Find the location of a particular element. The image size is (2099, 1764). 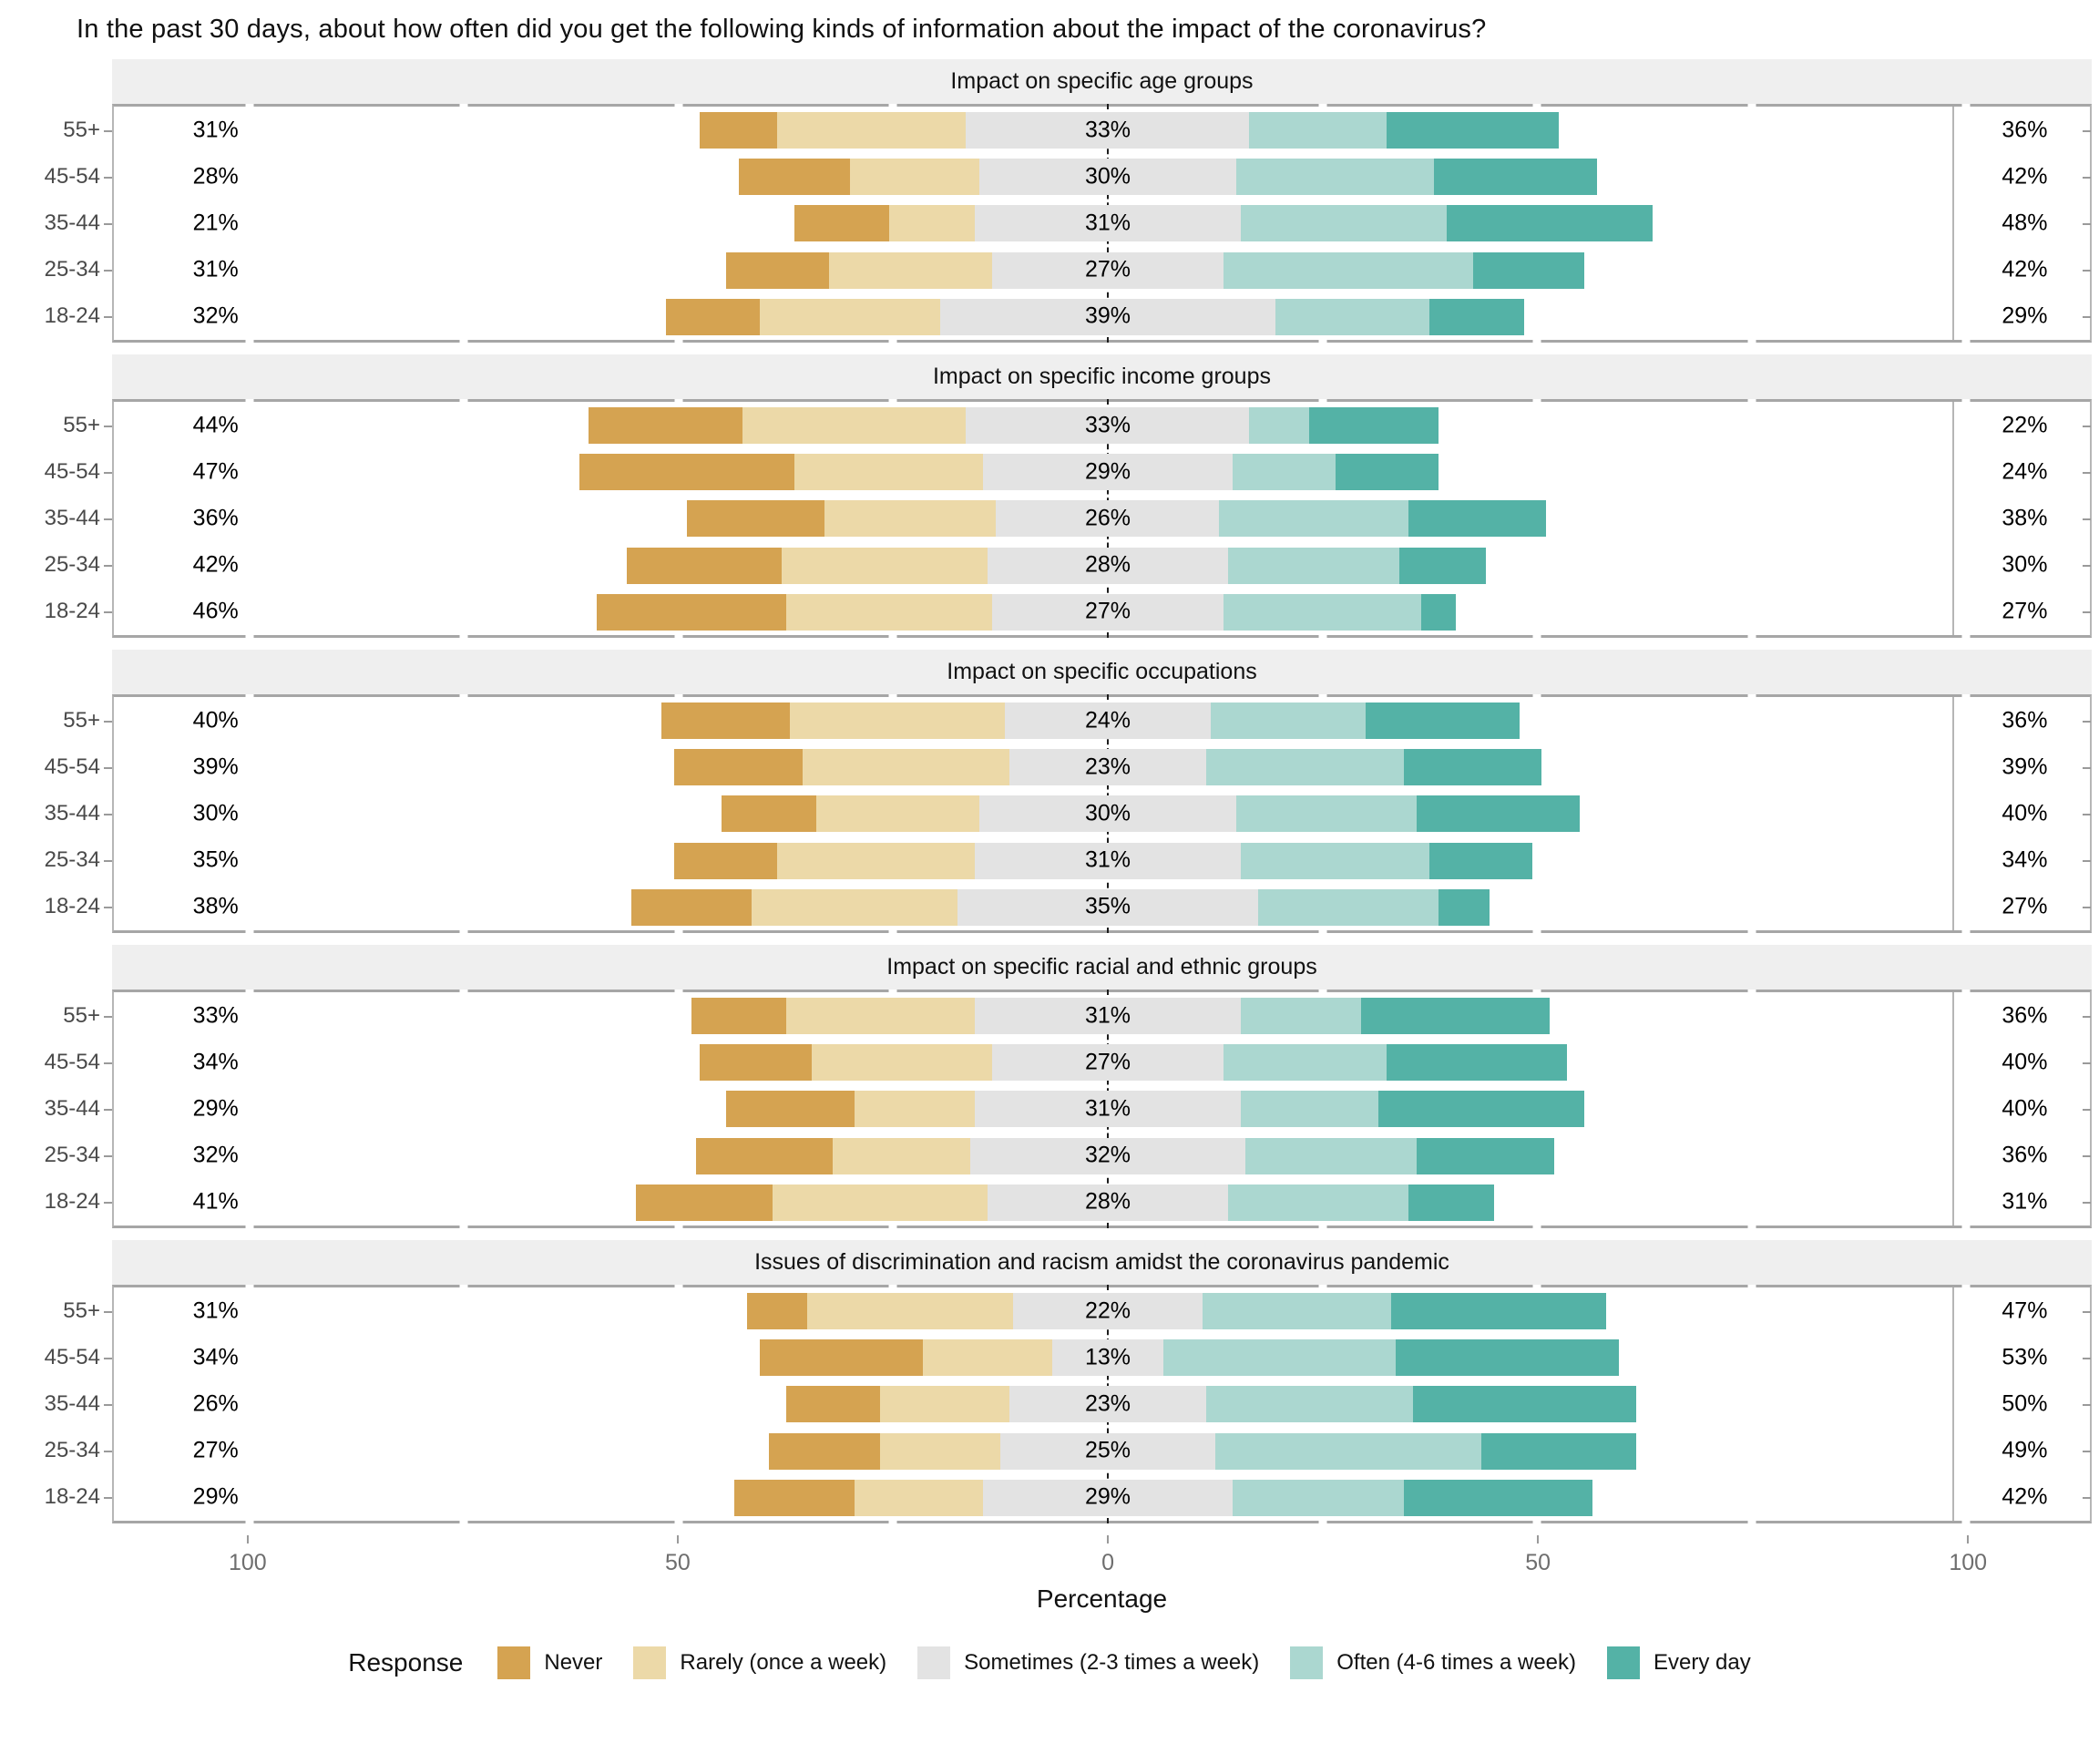

x-axis-tick-label: 0 is located at coordinates (1107, 1562).